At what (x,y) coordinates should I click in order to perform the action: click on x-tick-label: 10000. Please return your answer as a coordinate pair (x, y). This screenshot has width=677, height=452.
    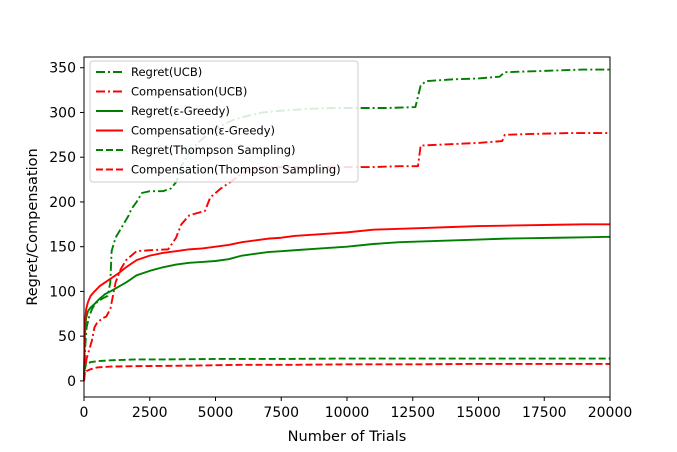
    Looking at the image, I should click on (347, 413).